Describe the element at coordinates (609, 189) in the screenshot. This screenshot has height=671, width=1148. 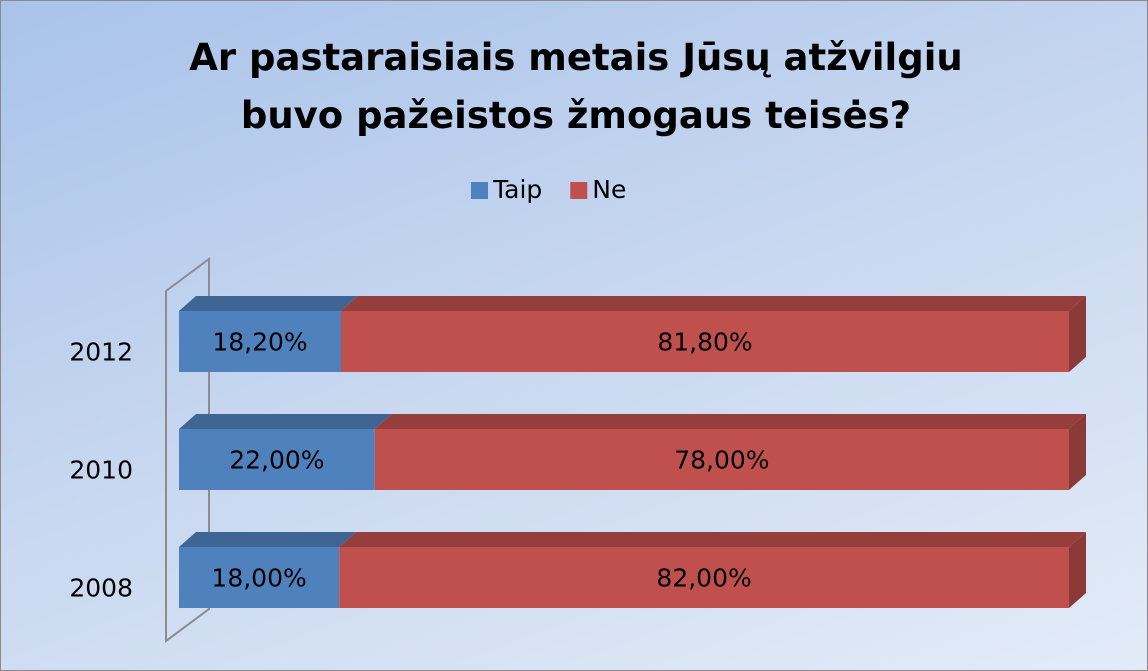
I see `legend-label: Ne` at that location.